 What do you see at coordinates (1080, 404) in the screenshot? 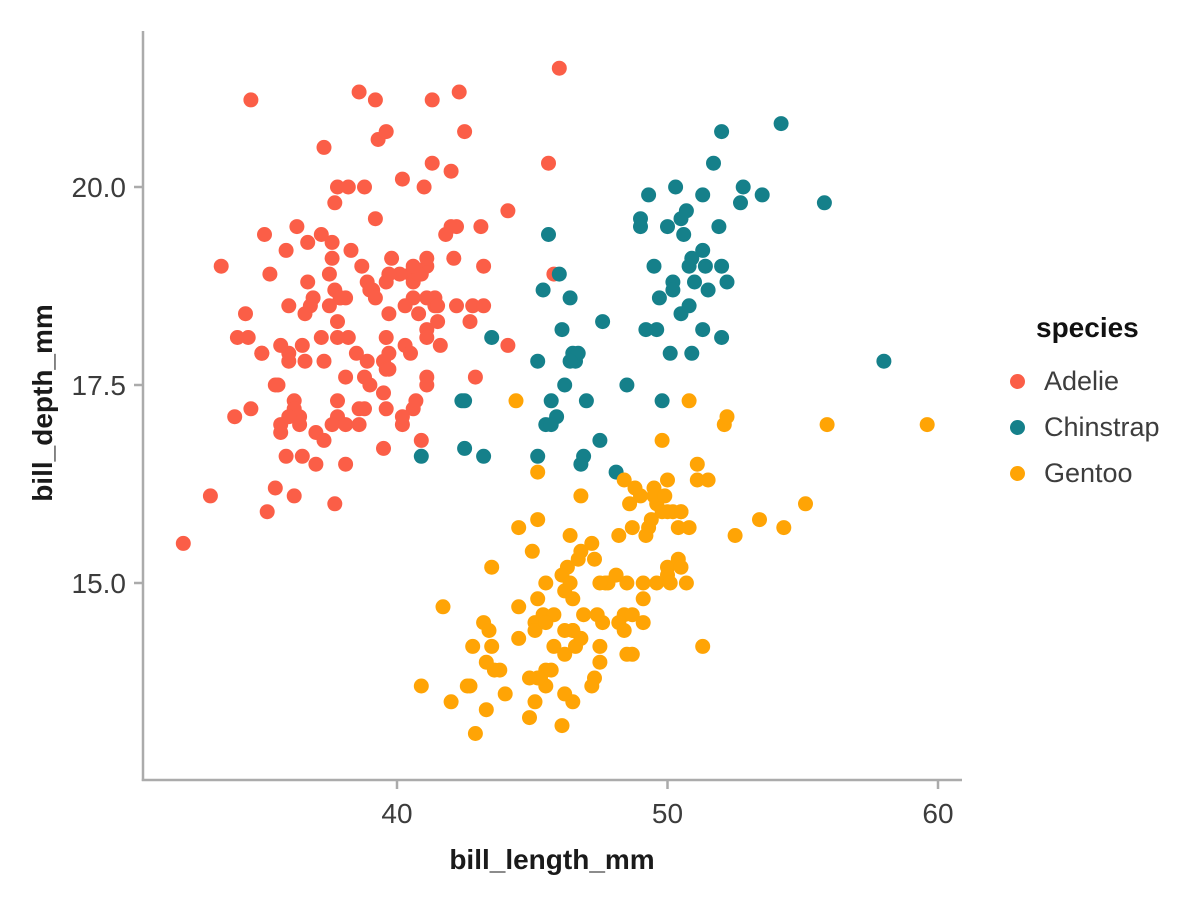
I see `legend: species Adelie Chinstrap Gentoo` at bounding box center [1080, 404].